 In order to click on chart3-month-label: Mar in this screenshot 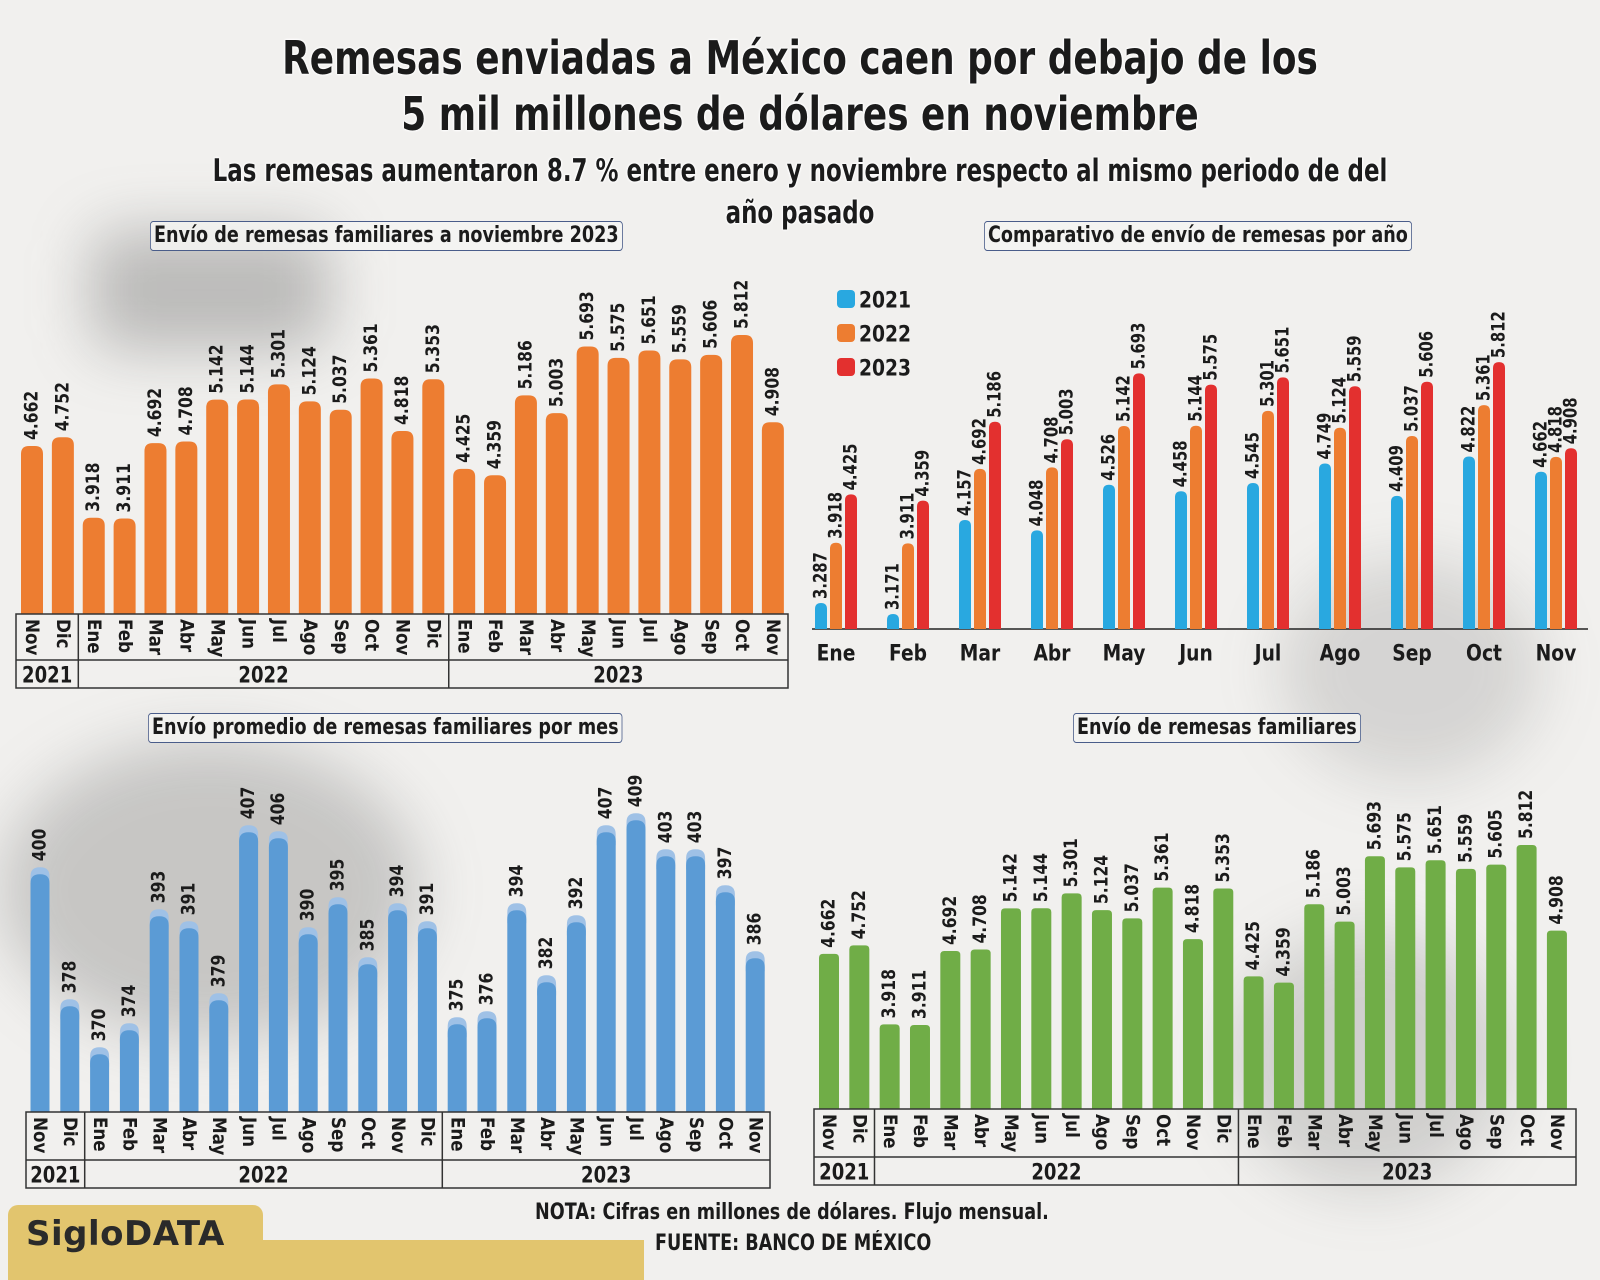, I will do `click(517, 1135)`.